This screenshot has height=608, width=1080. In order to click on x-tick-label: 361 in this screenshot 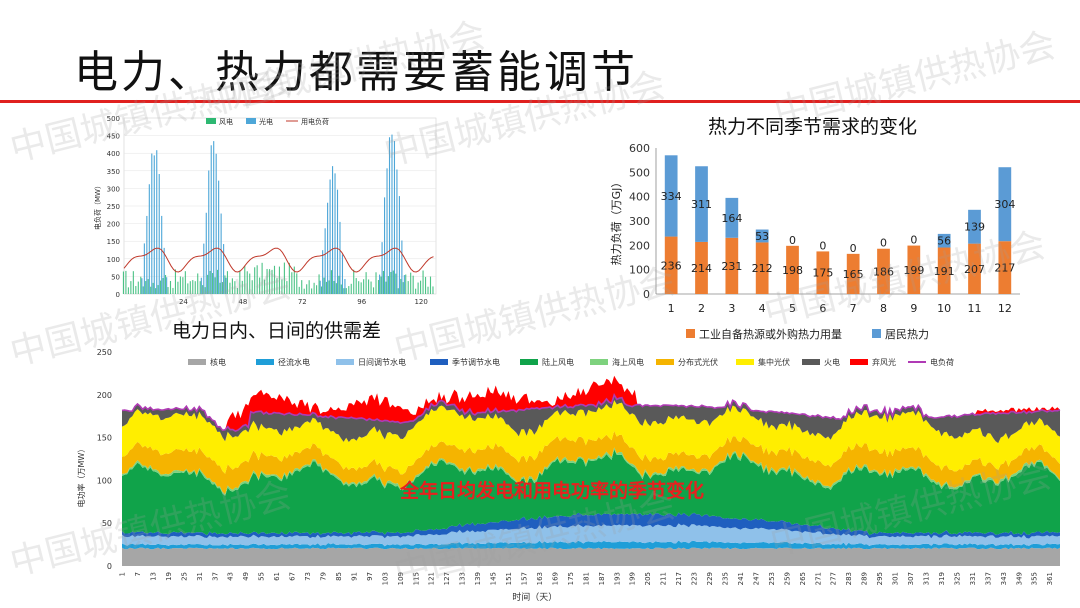, I will do `click(1050, 578)`.